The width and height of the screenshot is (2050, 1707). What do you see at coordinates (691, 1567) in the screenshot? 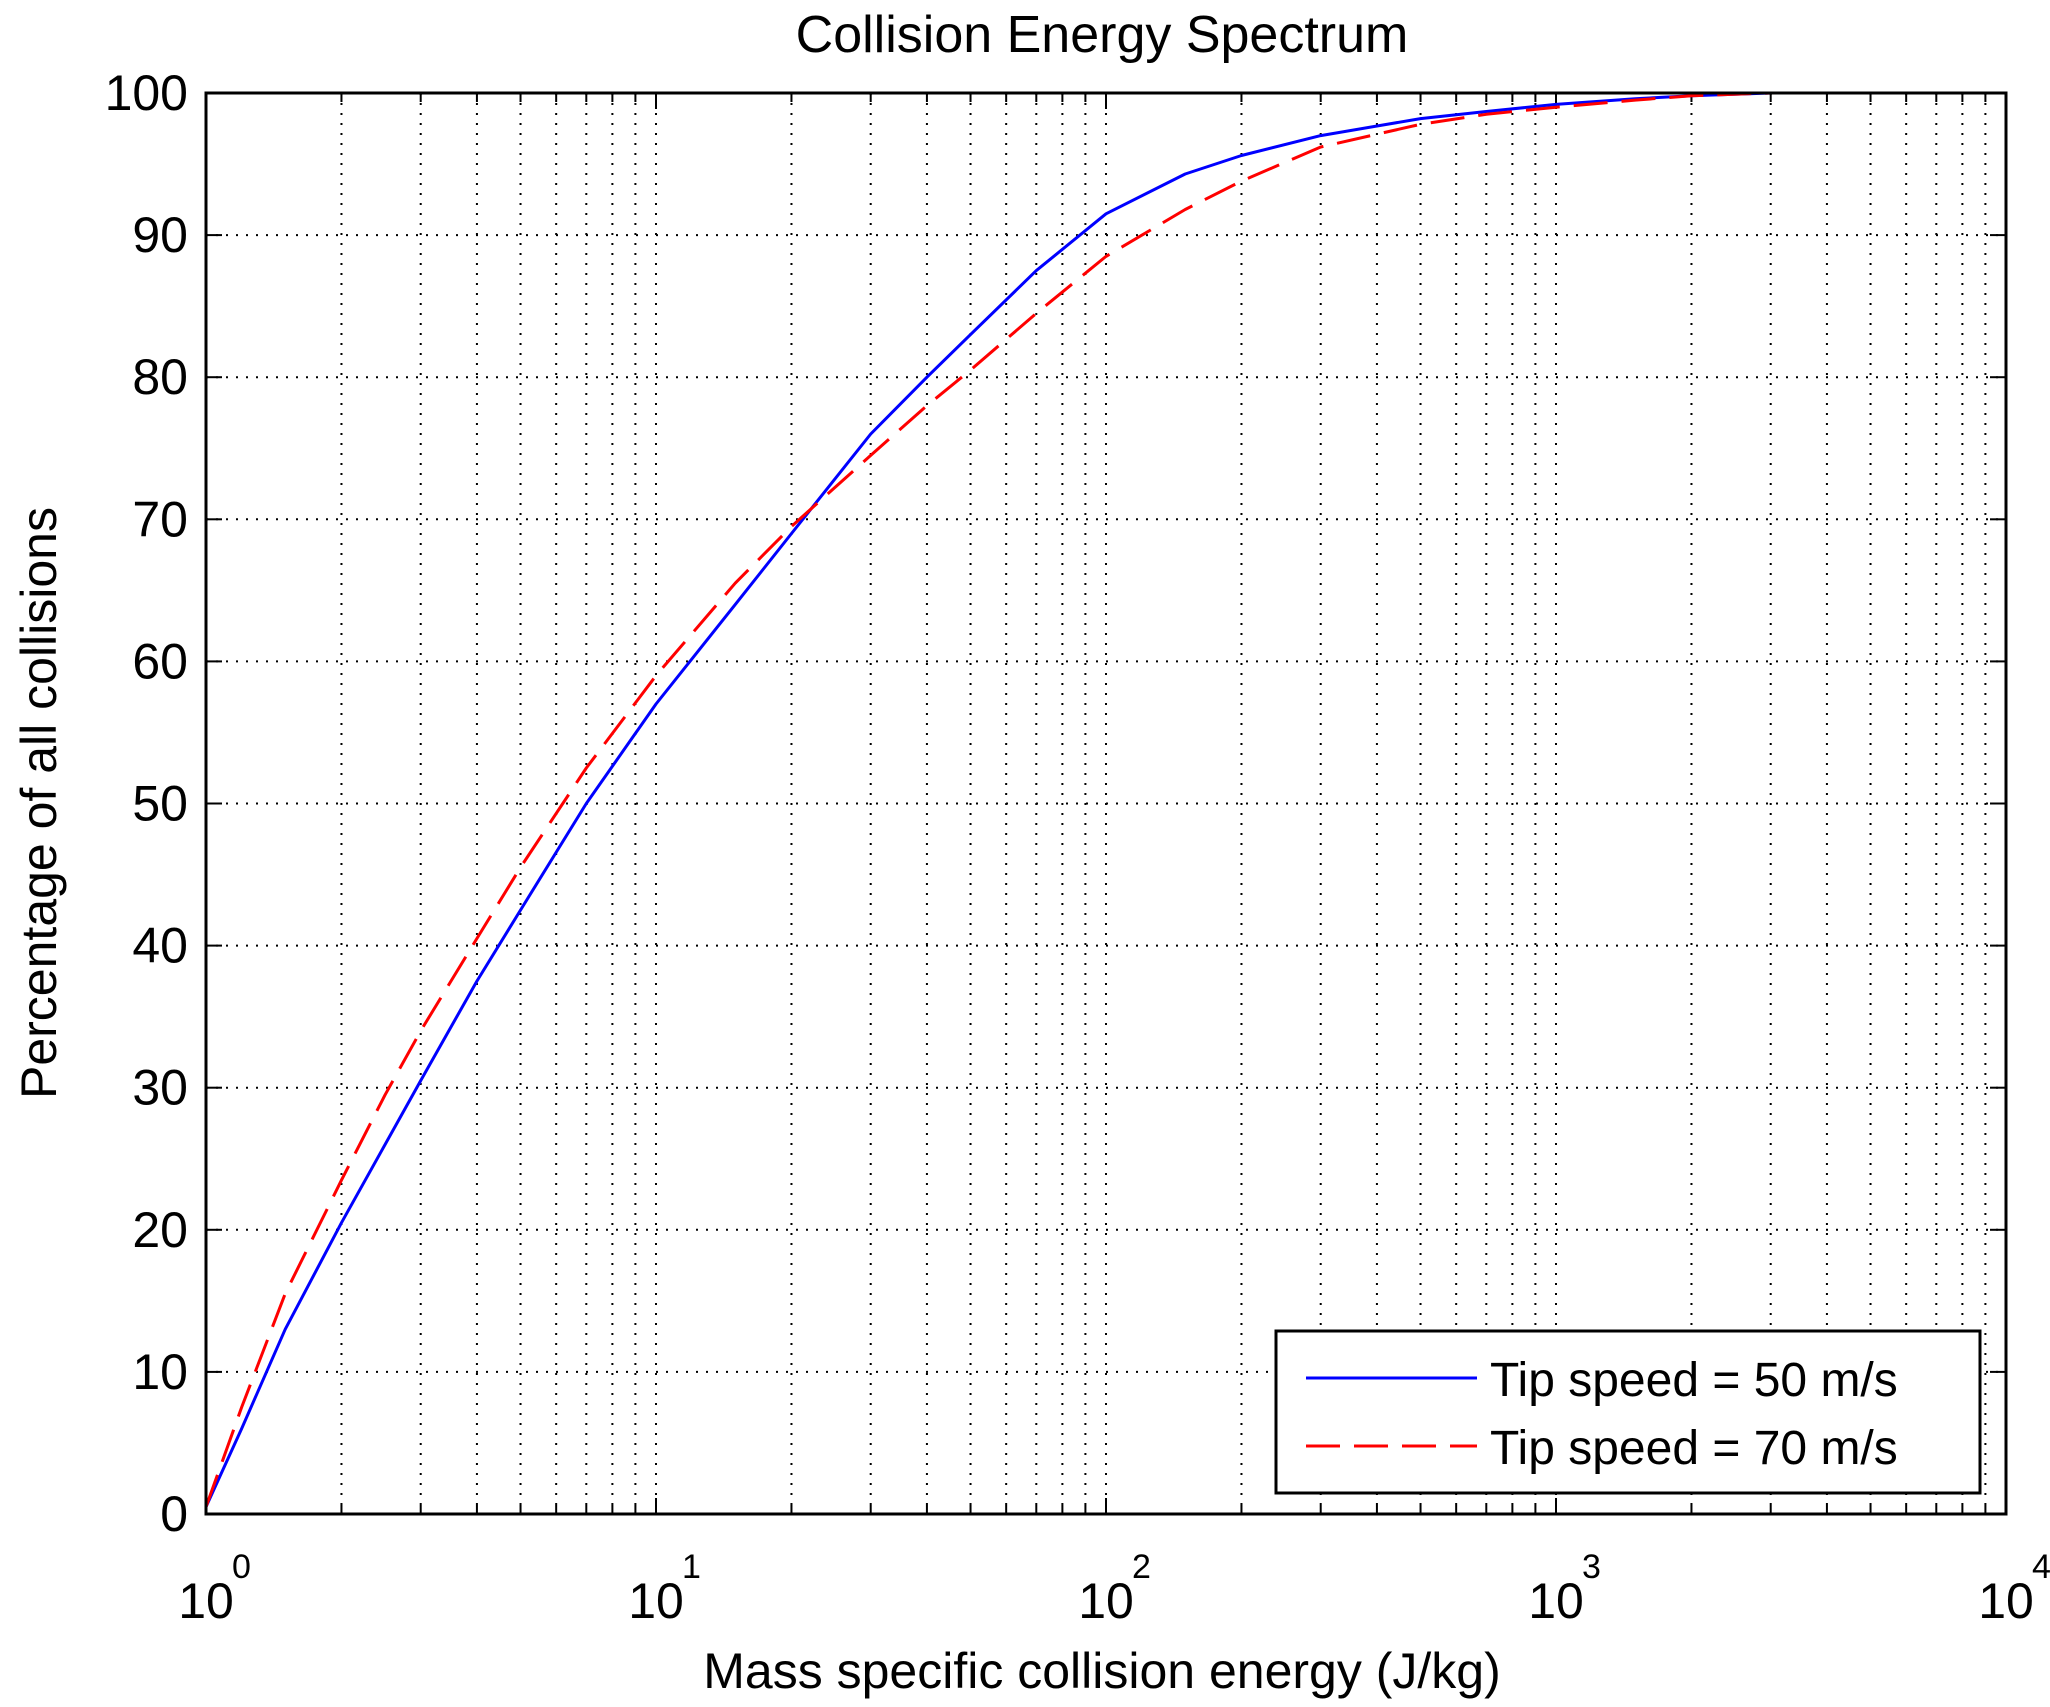
I see `x-tick-exponent: 1` at bounding box center [691, 1567].